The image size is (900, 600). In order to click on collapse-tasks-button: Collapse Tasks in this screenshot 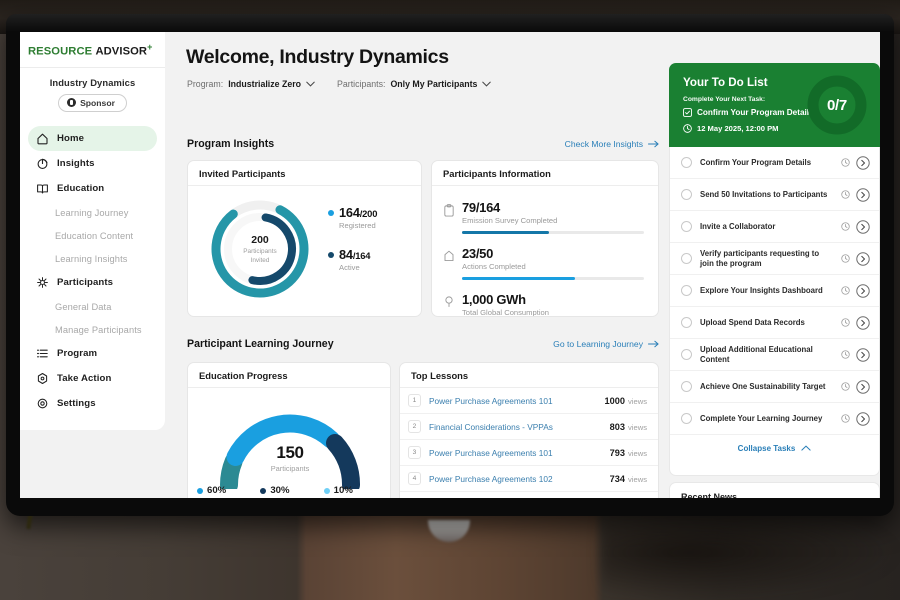, I will do `click(774, 448)`.